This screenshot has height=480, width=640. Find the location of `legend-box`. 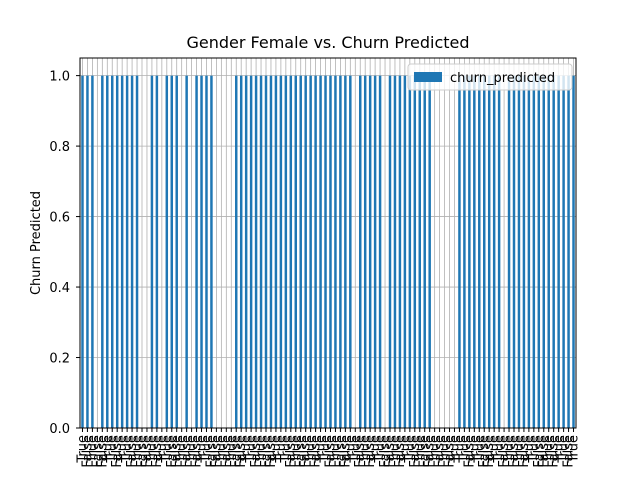

legend-box is located at coordinates (490, 77).